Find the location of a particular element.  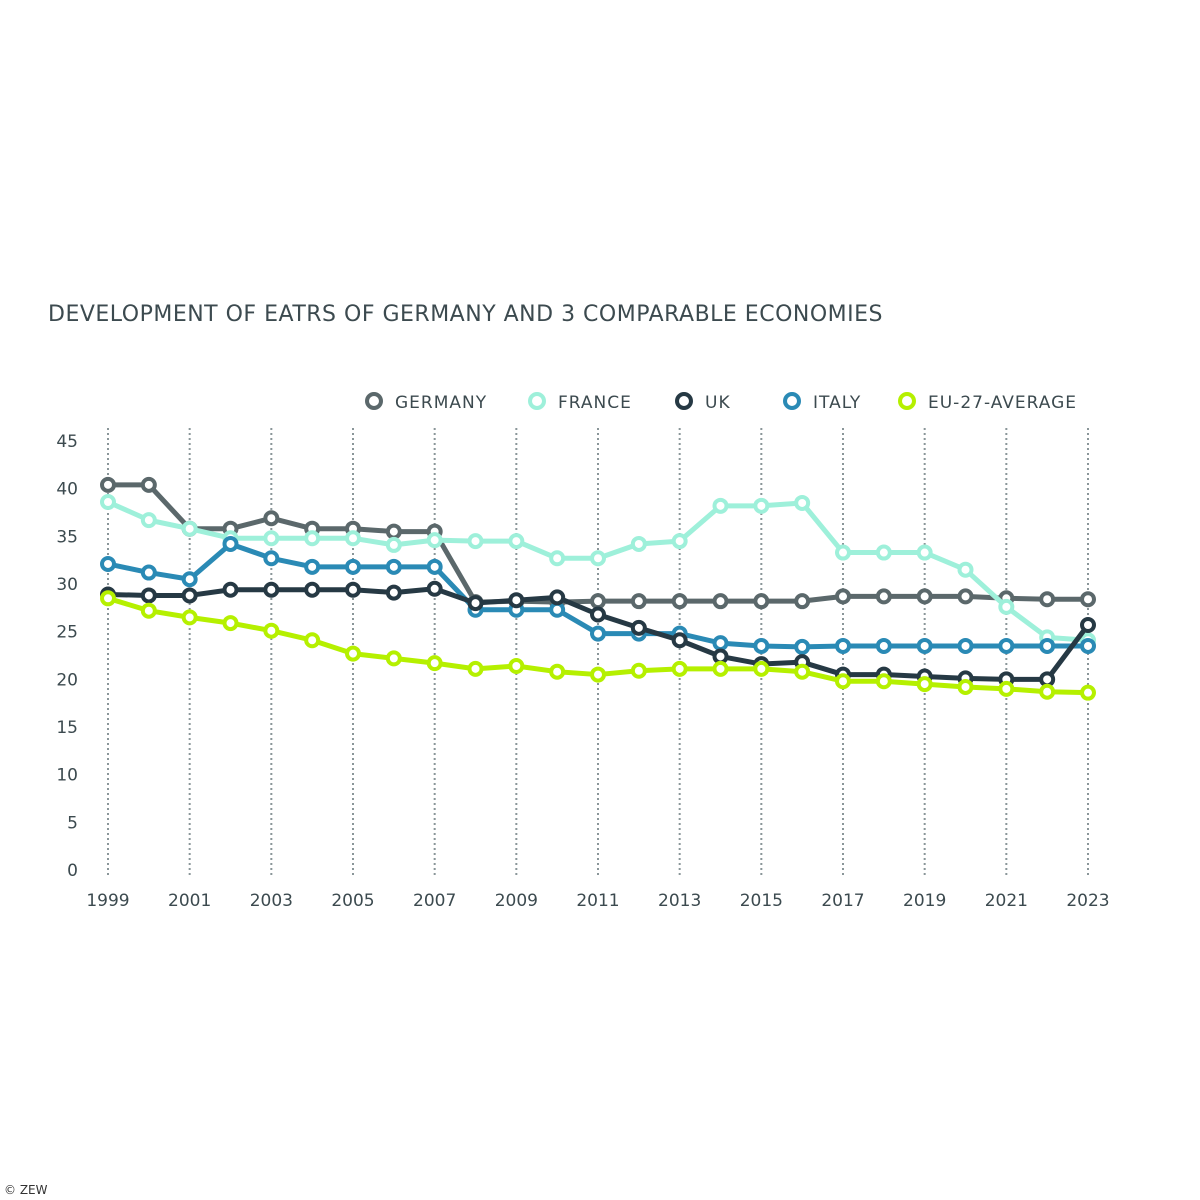

y-tick-label: 20 is located at coordinates (67, 680).